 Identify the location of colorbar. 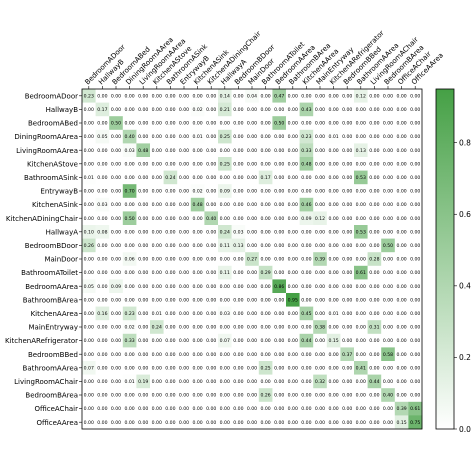
(445, 259).